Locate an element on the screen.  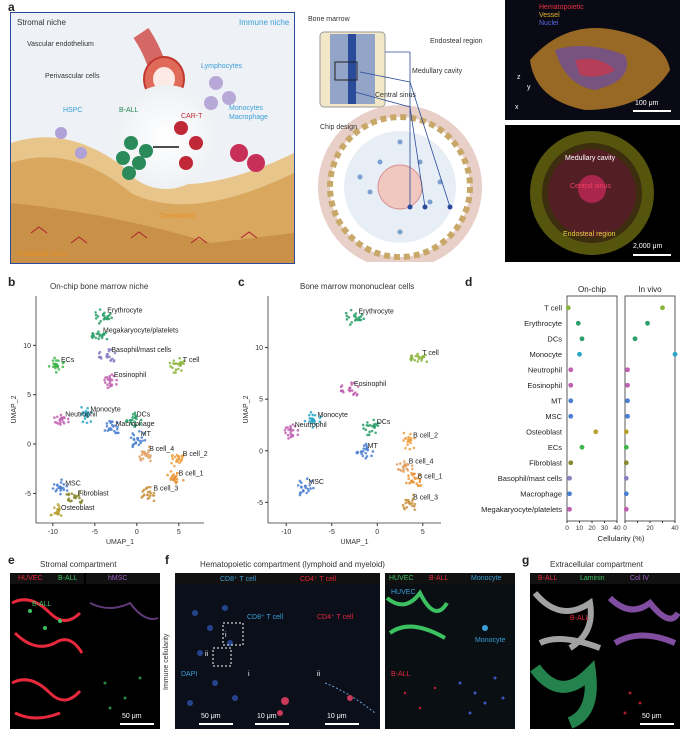
y-axis-label: UMAP_2 is located at coordinates (246, 409).